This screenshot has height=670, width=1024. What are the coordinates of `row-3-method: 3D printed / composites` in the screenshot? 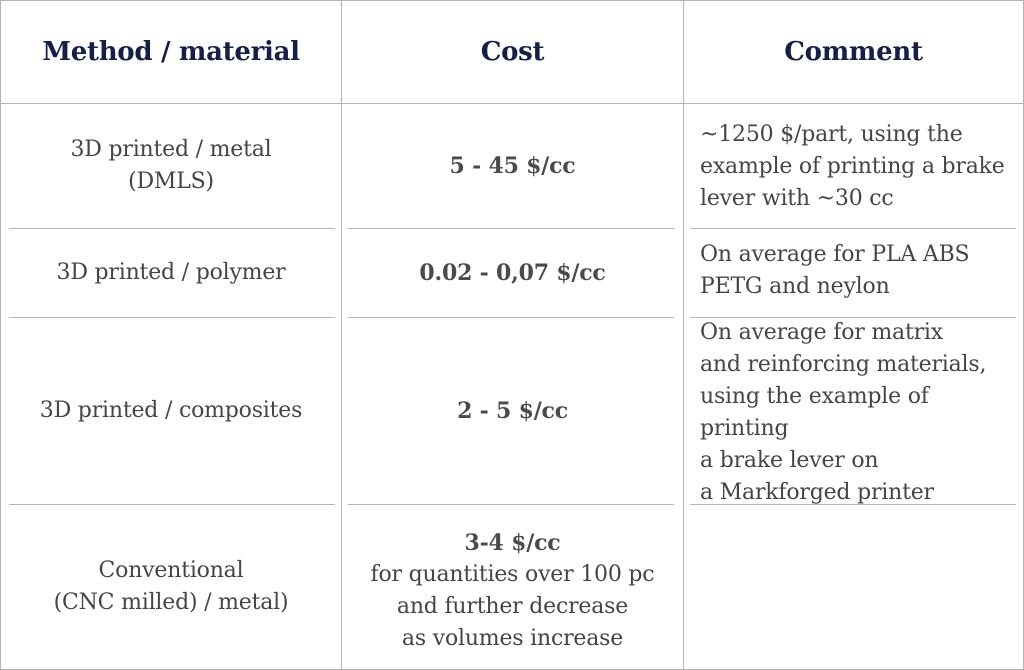 It's located at (171, 411).